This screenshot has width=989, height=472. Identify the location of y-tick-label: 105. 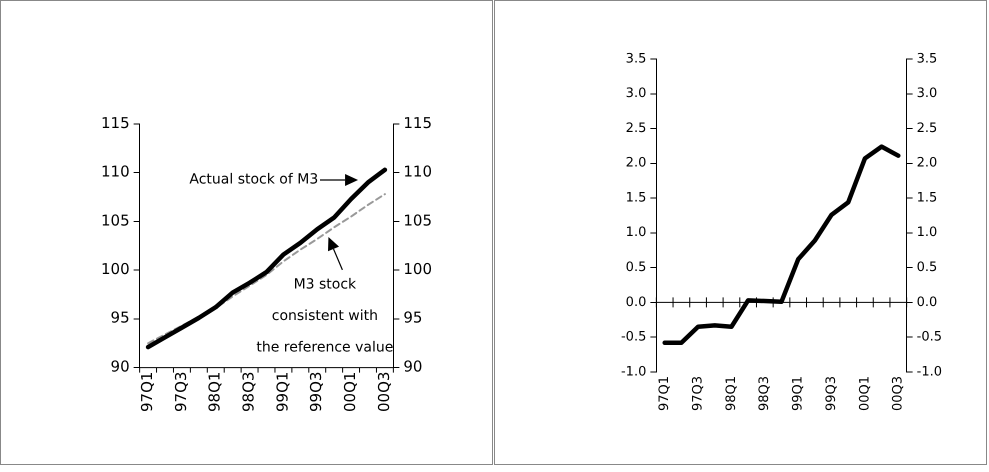
(115, 220).